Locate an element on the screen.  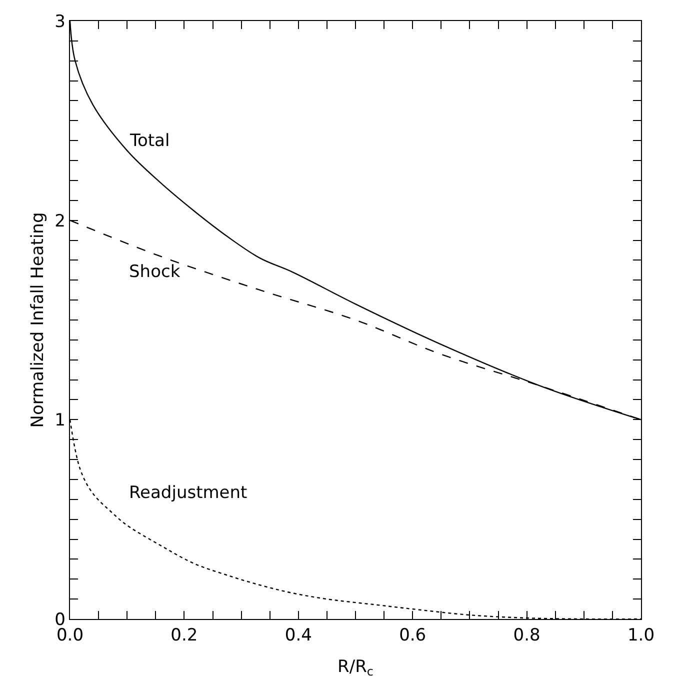
y-tick-label: 1 is located at coordinates (60, 420).